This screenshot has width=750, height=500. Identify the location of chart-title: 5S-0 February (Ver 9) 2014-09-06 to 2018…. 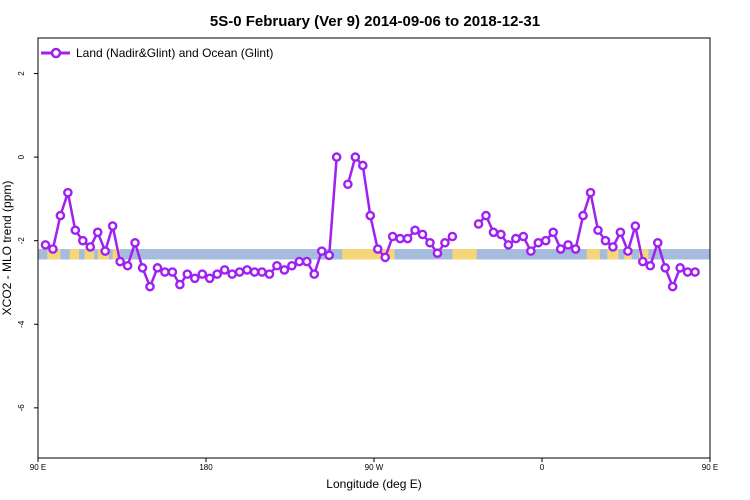
(375, 21).